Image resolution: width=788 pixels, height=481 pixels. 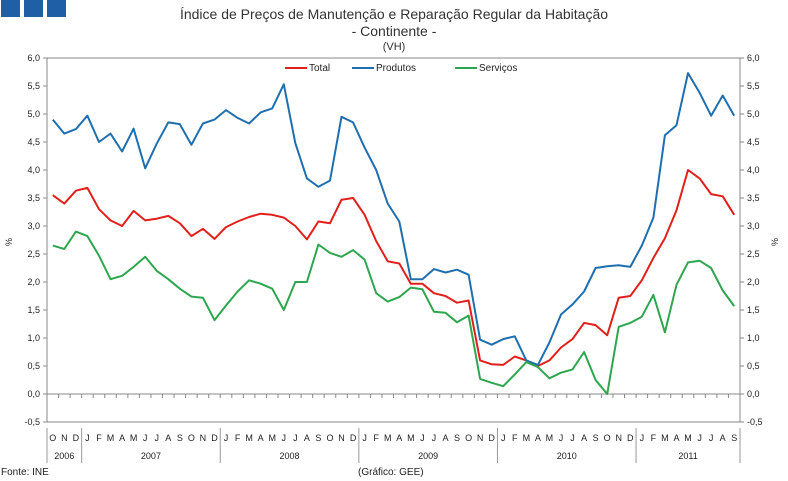 I want to click on source-note: Fonte: INE, so click(x=25, y=472).